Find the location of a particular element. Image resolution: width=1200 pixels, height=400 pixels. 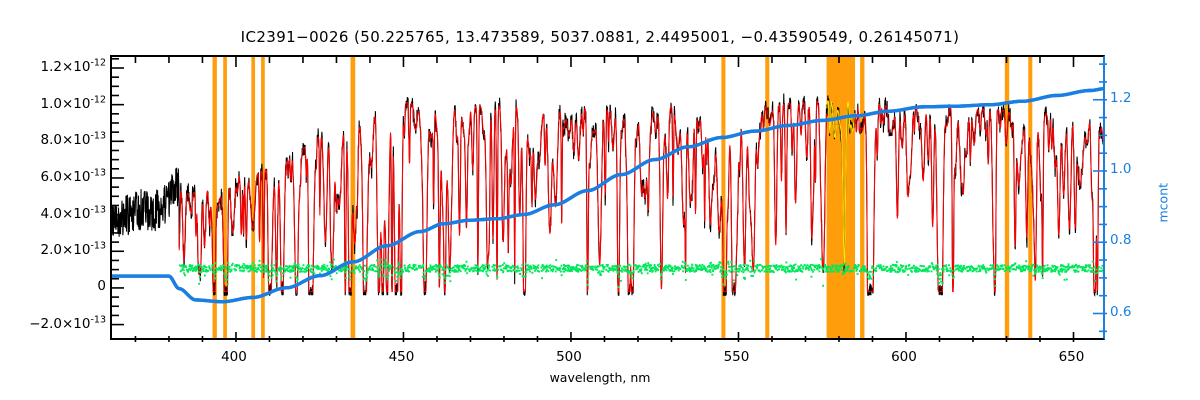

y-tick-label-right: 0.6 is located at coordinates (1121, 311).